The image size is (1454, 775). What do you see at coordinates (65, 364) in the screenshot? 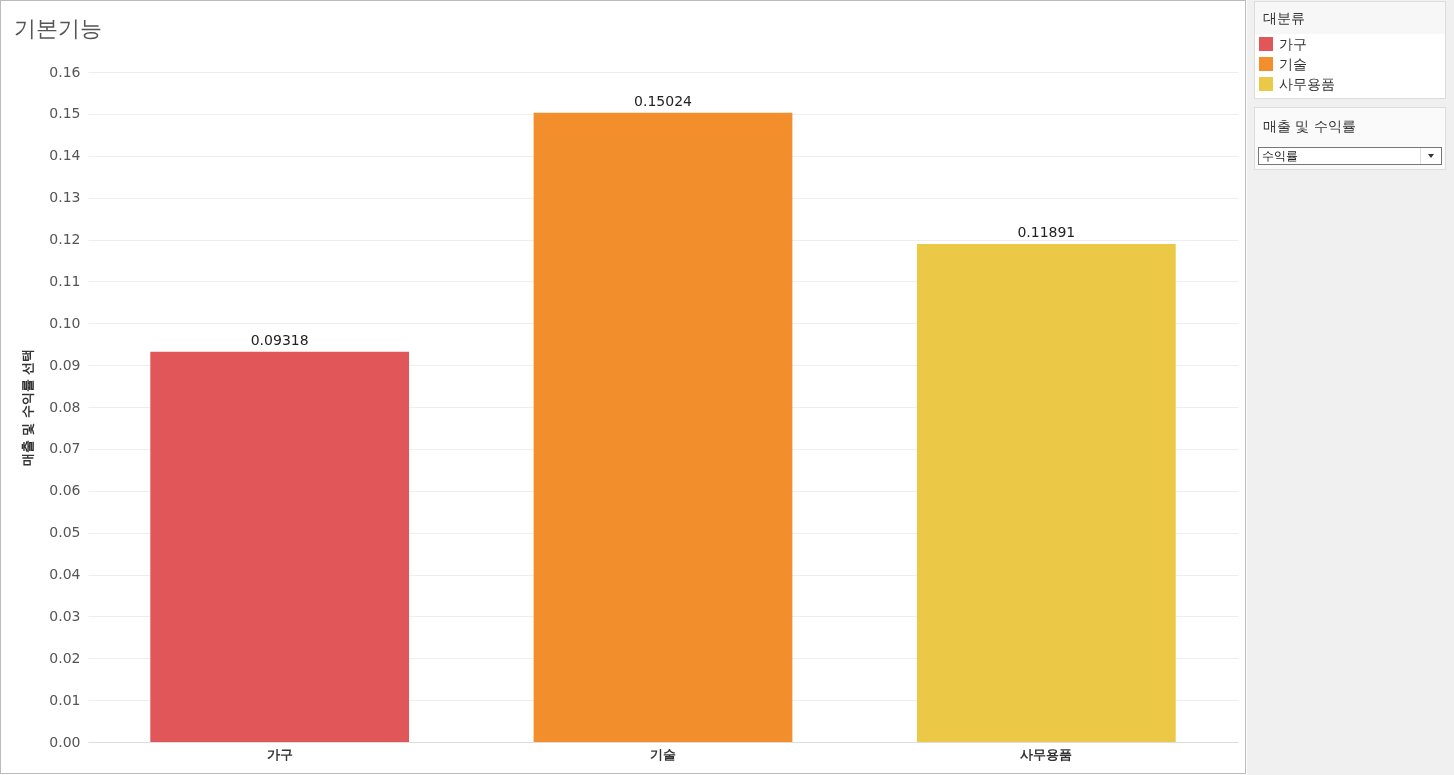
I see `y-tick-label: 0.09` at bounding box center [65, 364].